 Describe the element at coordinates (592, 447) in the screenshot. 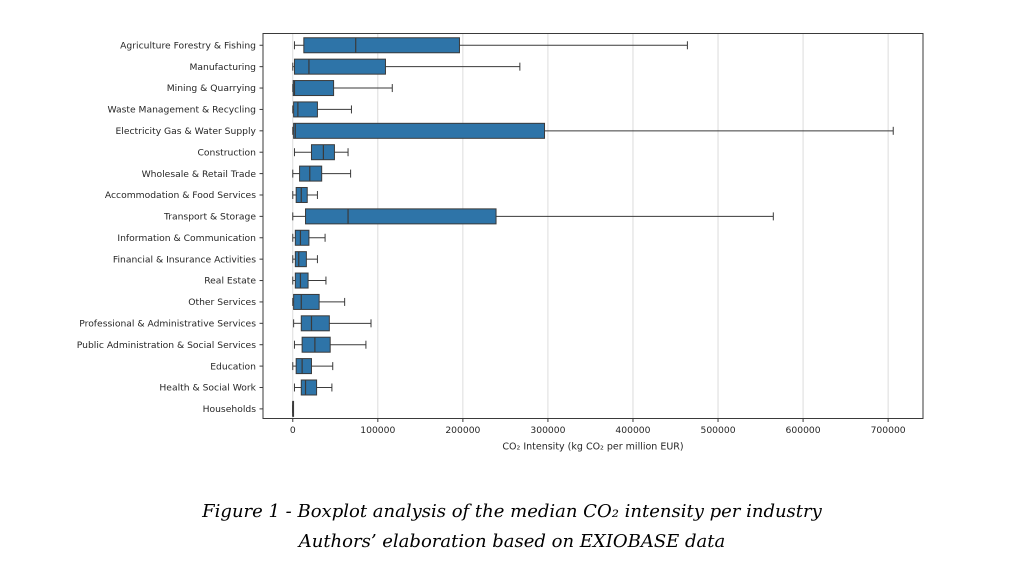

I see `x-axis-label: CO₂ Intensity (kg CO₂ per million EUR)` at that location.